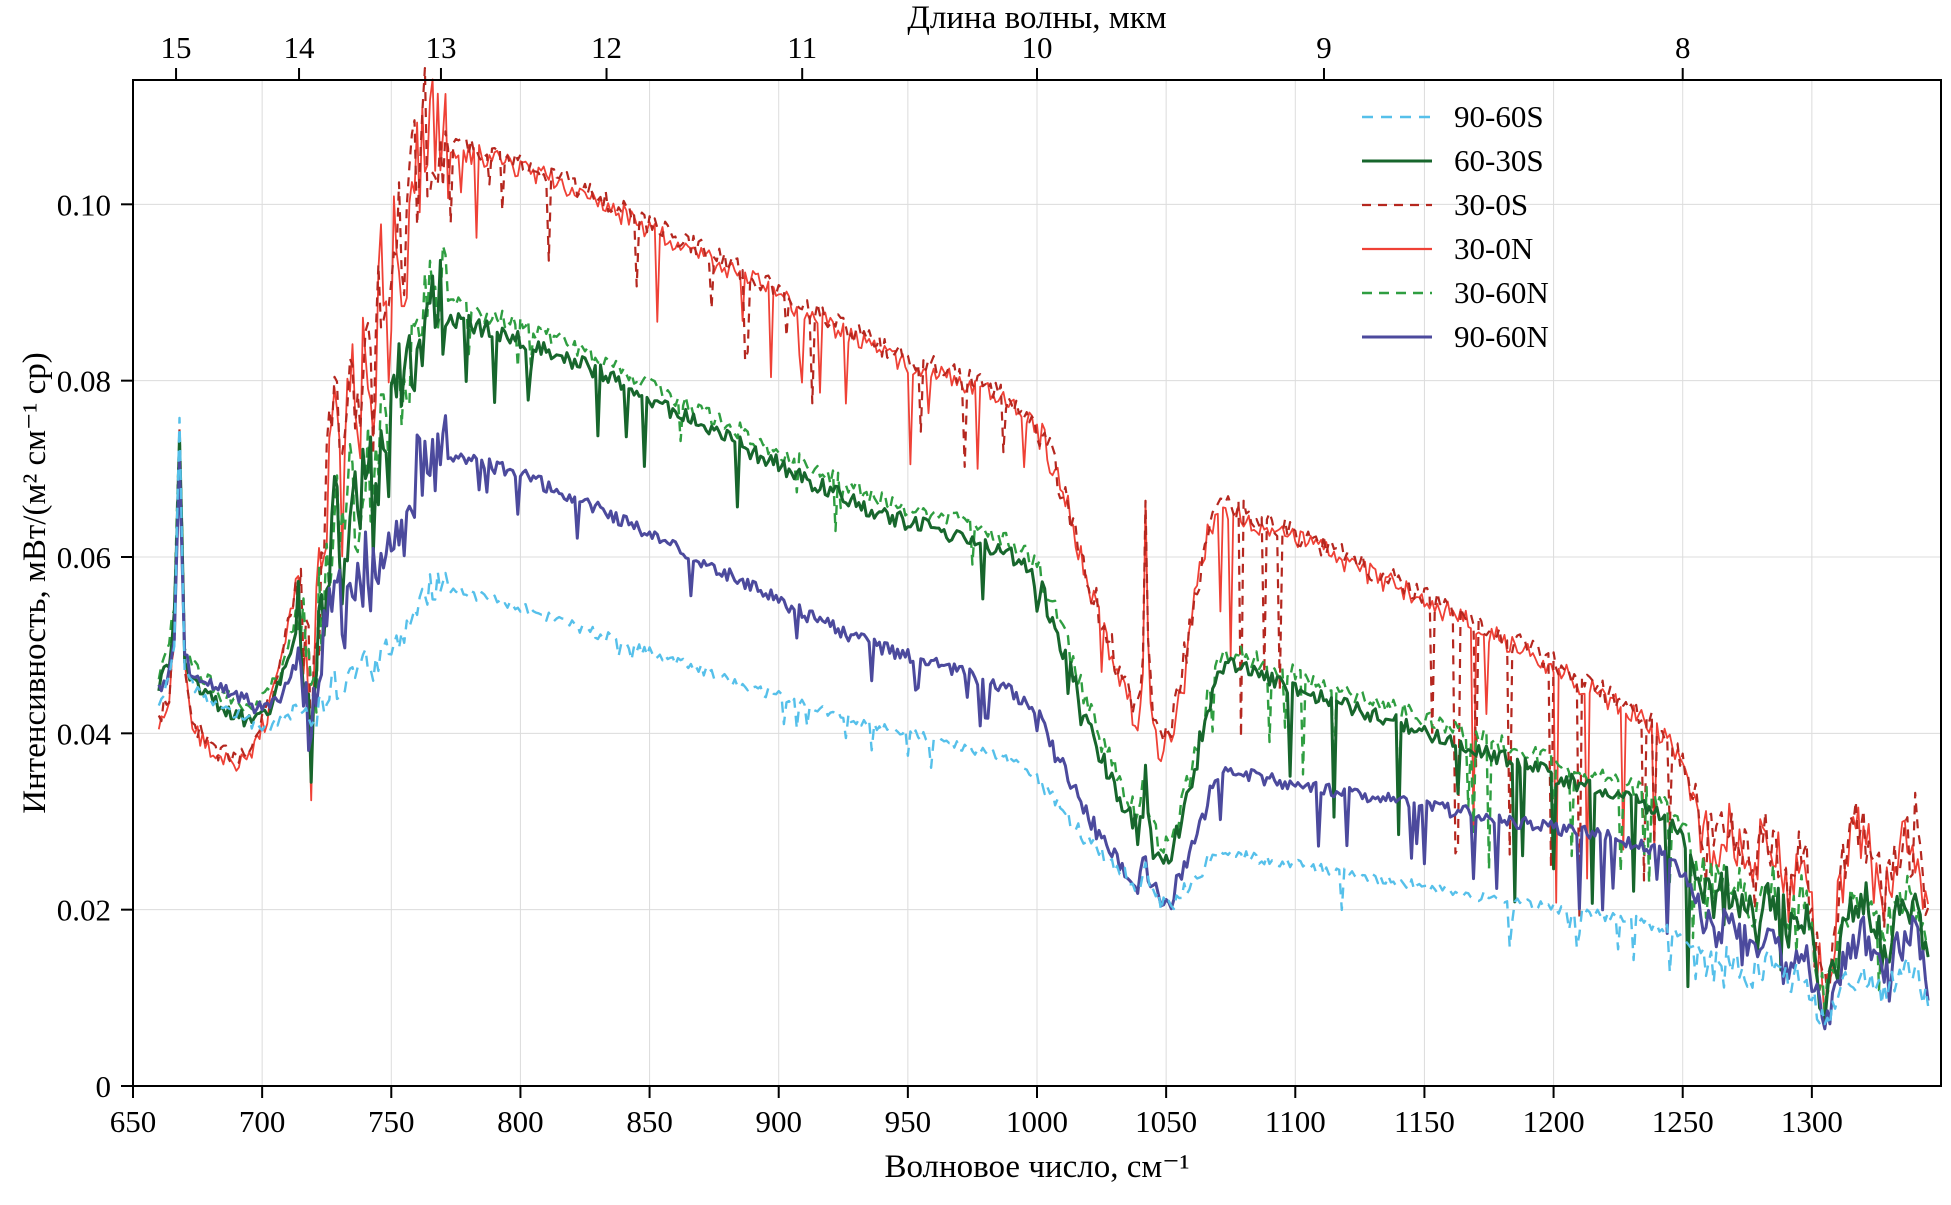  Describe the element at coordinates (1037, 47) in the screenshot. I see `top-tick-label: 10` at that location.